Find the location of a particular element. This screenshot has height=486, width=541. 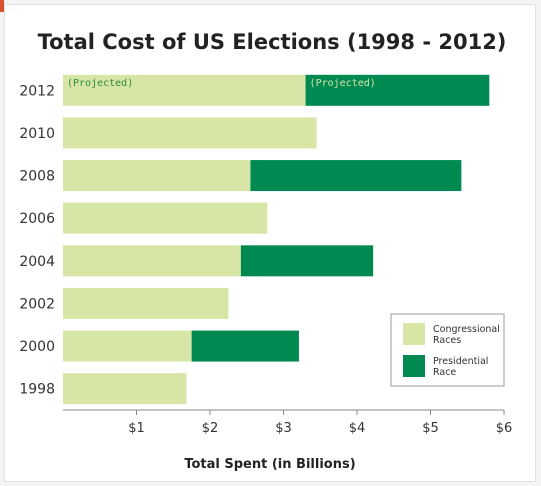

y-tick-label-2006: 2006 is located at coordinates (37, 219).